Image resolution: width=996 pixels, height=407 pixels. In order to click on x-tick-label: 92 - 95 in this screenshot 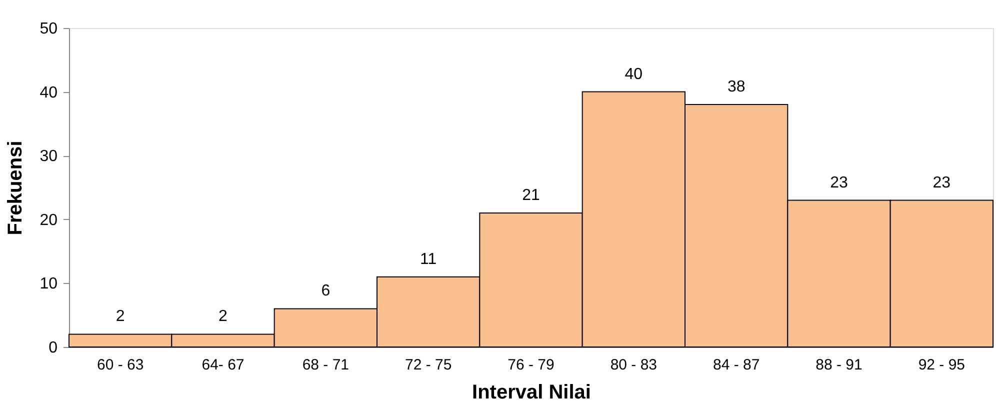, I will do `click(942, 365)`.